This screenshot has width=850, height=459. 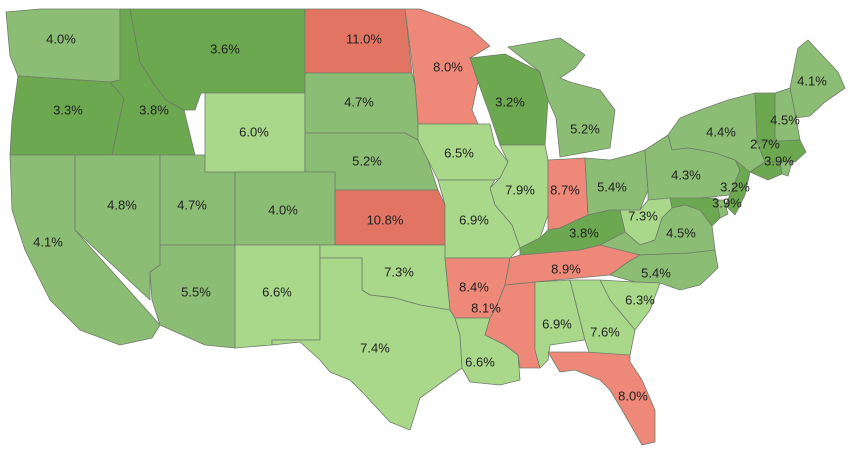 I want to click on state-value-nc: 5.4%, so click(x=656, y=273).